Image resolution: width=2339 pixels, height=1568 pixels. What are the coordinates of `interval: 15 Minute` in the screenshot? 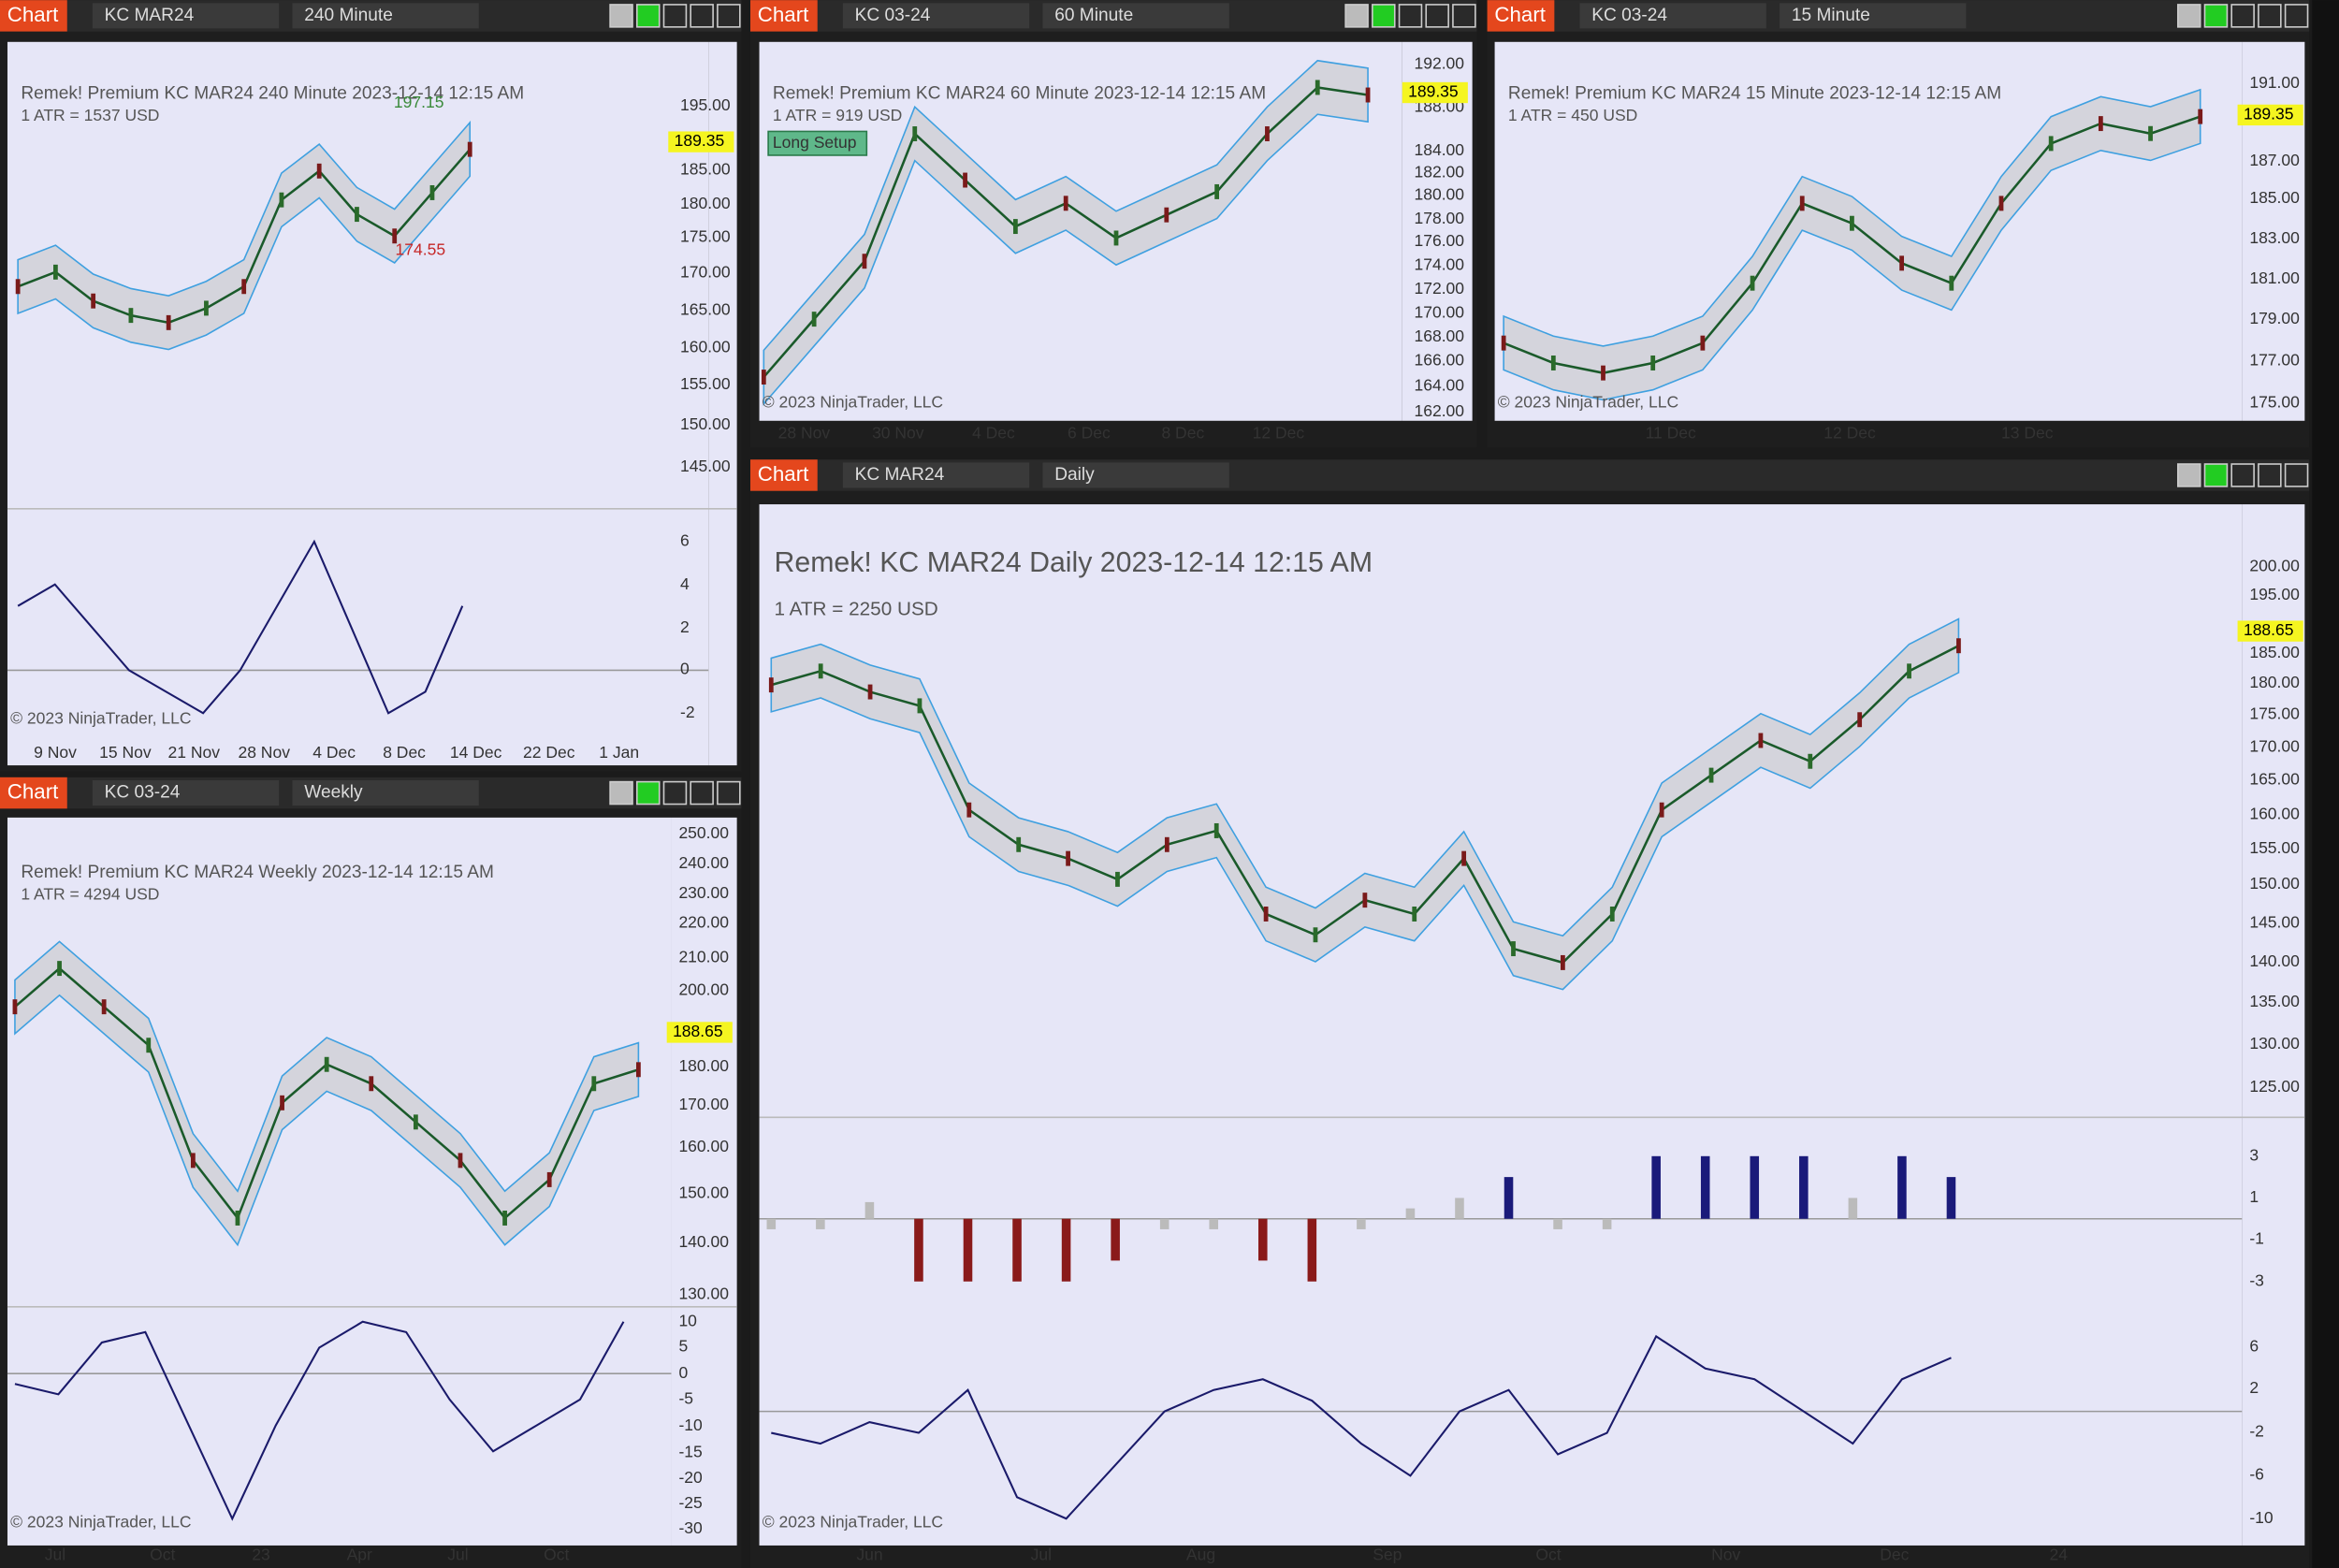 It's located at (1831, 16).